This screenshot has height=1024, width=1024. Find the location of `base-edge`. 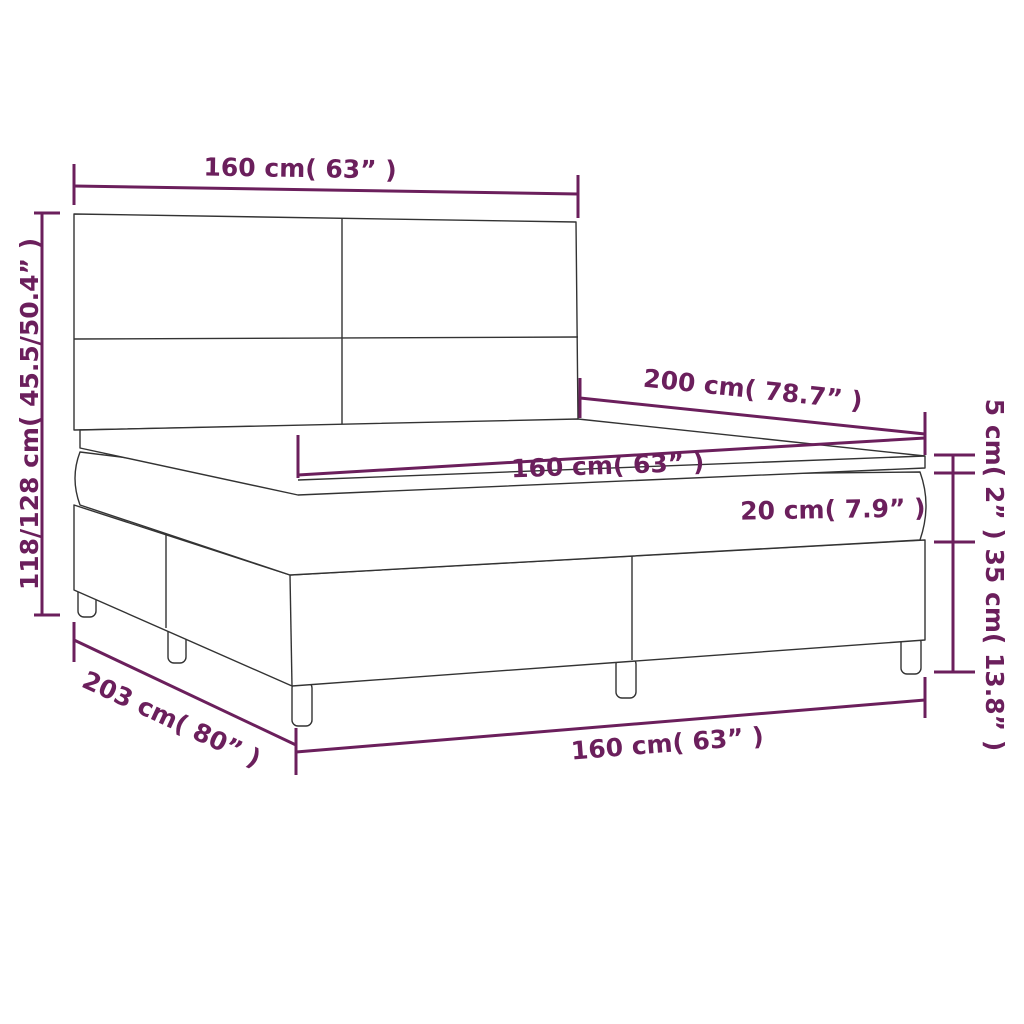

base-edge is located at coordinates (291, 630).